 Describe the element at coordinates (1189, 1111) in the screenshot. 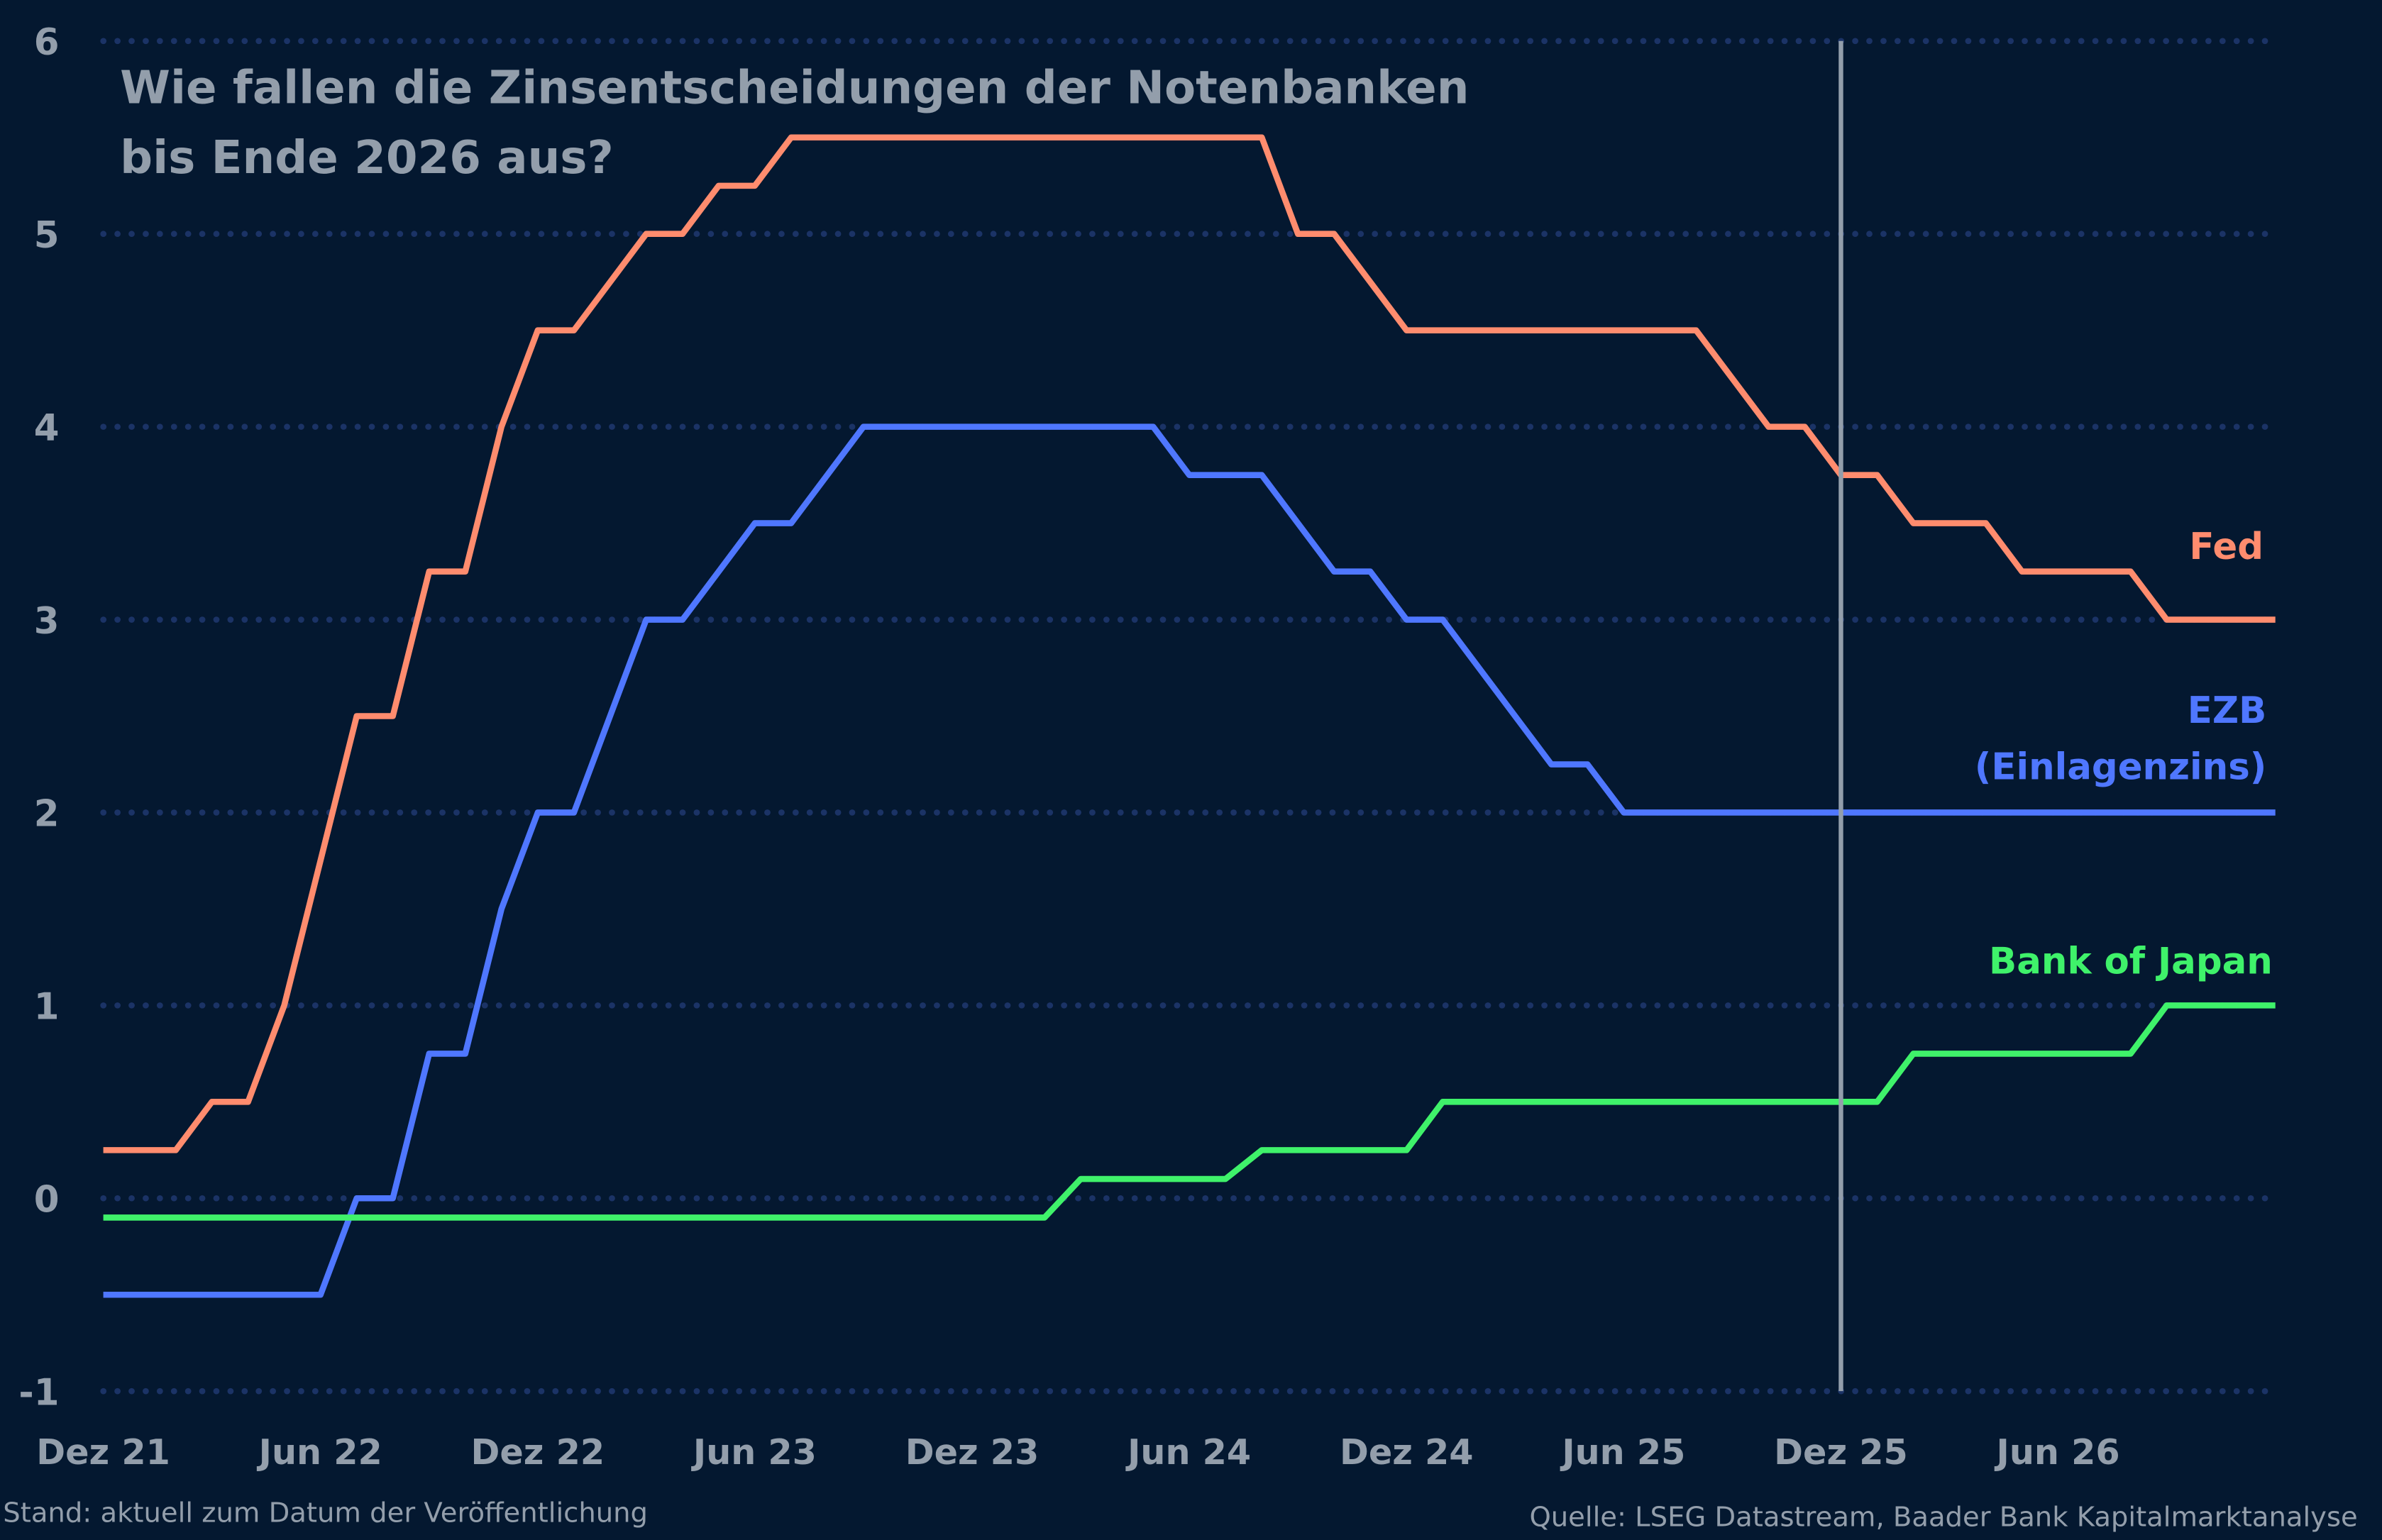

I see `series-line` at that location.